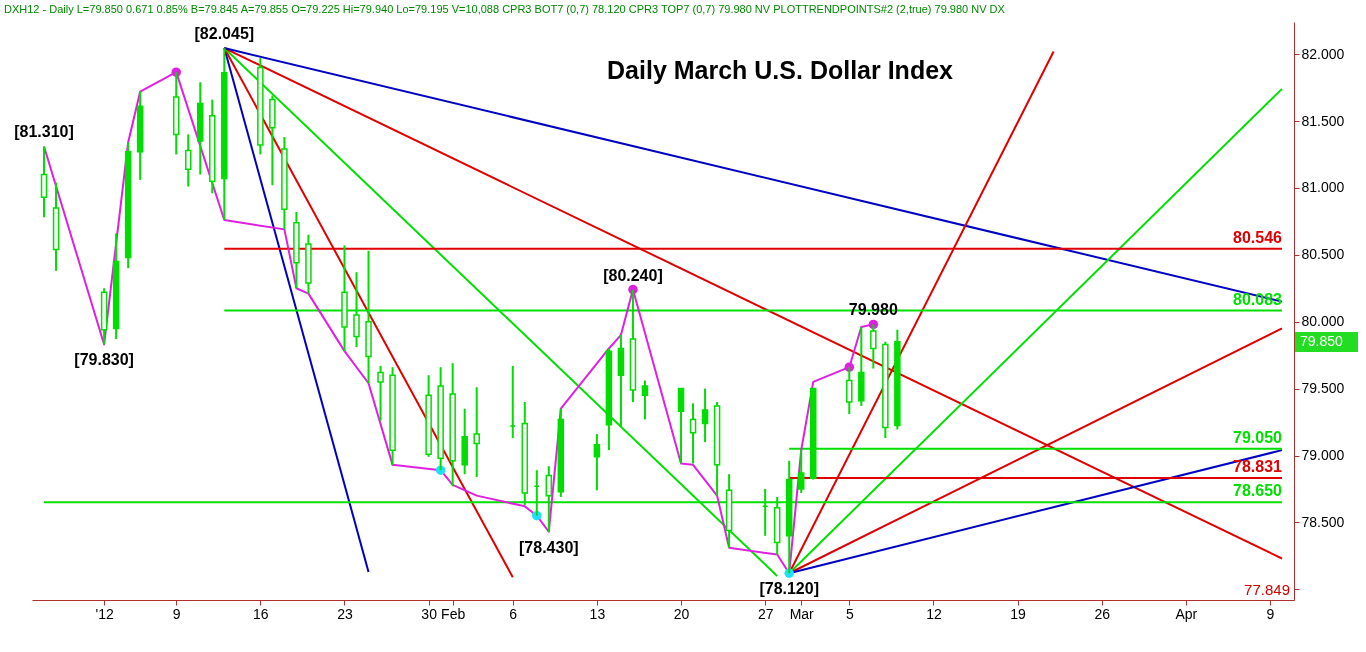 The height and width of the screenshot is (652, 1366). What do you see at coordinates (789, 589) in the screenshot?
I see `data-label: [78.120]` at bounding box center [789, 589].